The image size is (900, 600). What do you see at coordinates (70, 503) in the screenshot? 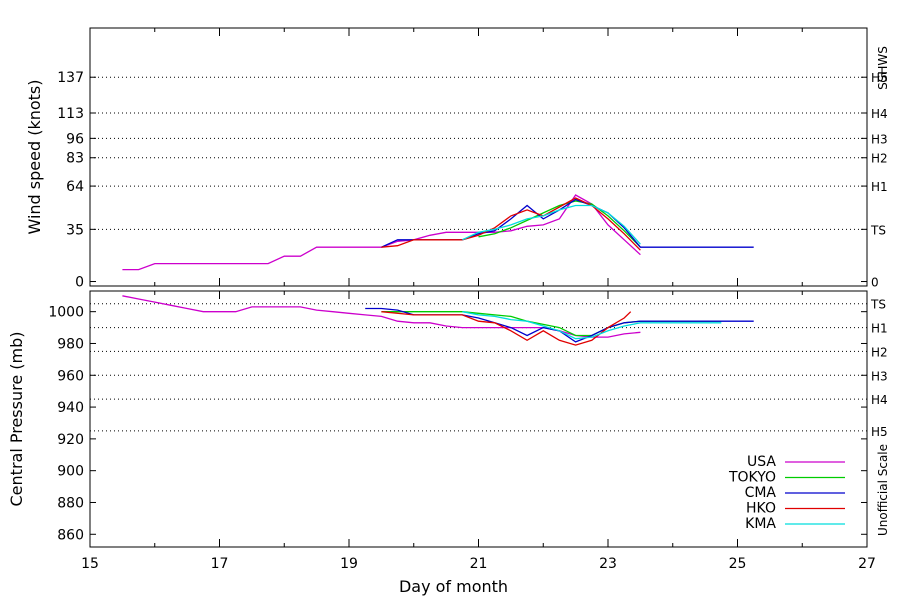
I see `y-tick-label: 880` at bounding box center [70, 503].